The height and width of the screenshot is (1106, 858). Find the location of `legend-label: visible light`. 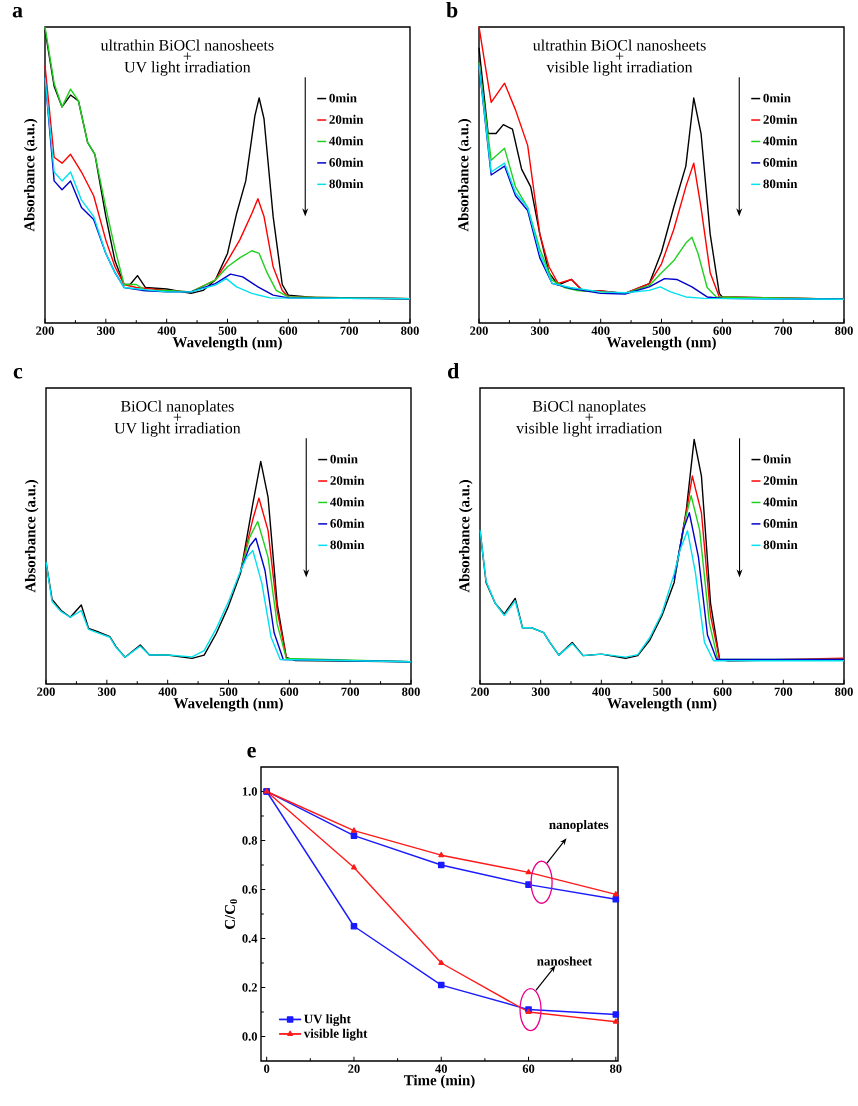

legend-label: visible light is located at coordinates (335, 1034).